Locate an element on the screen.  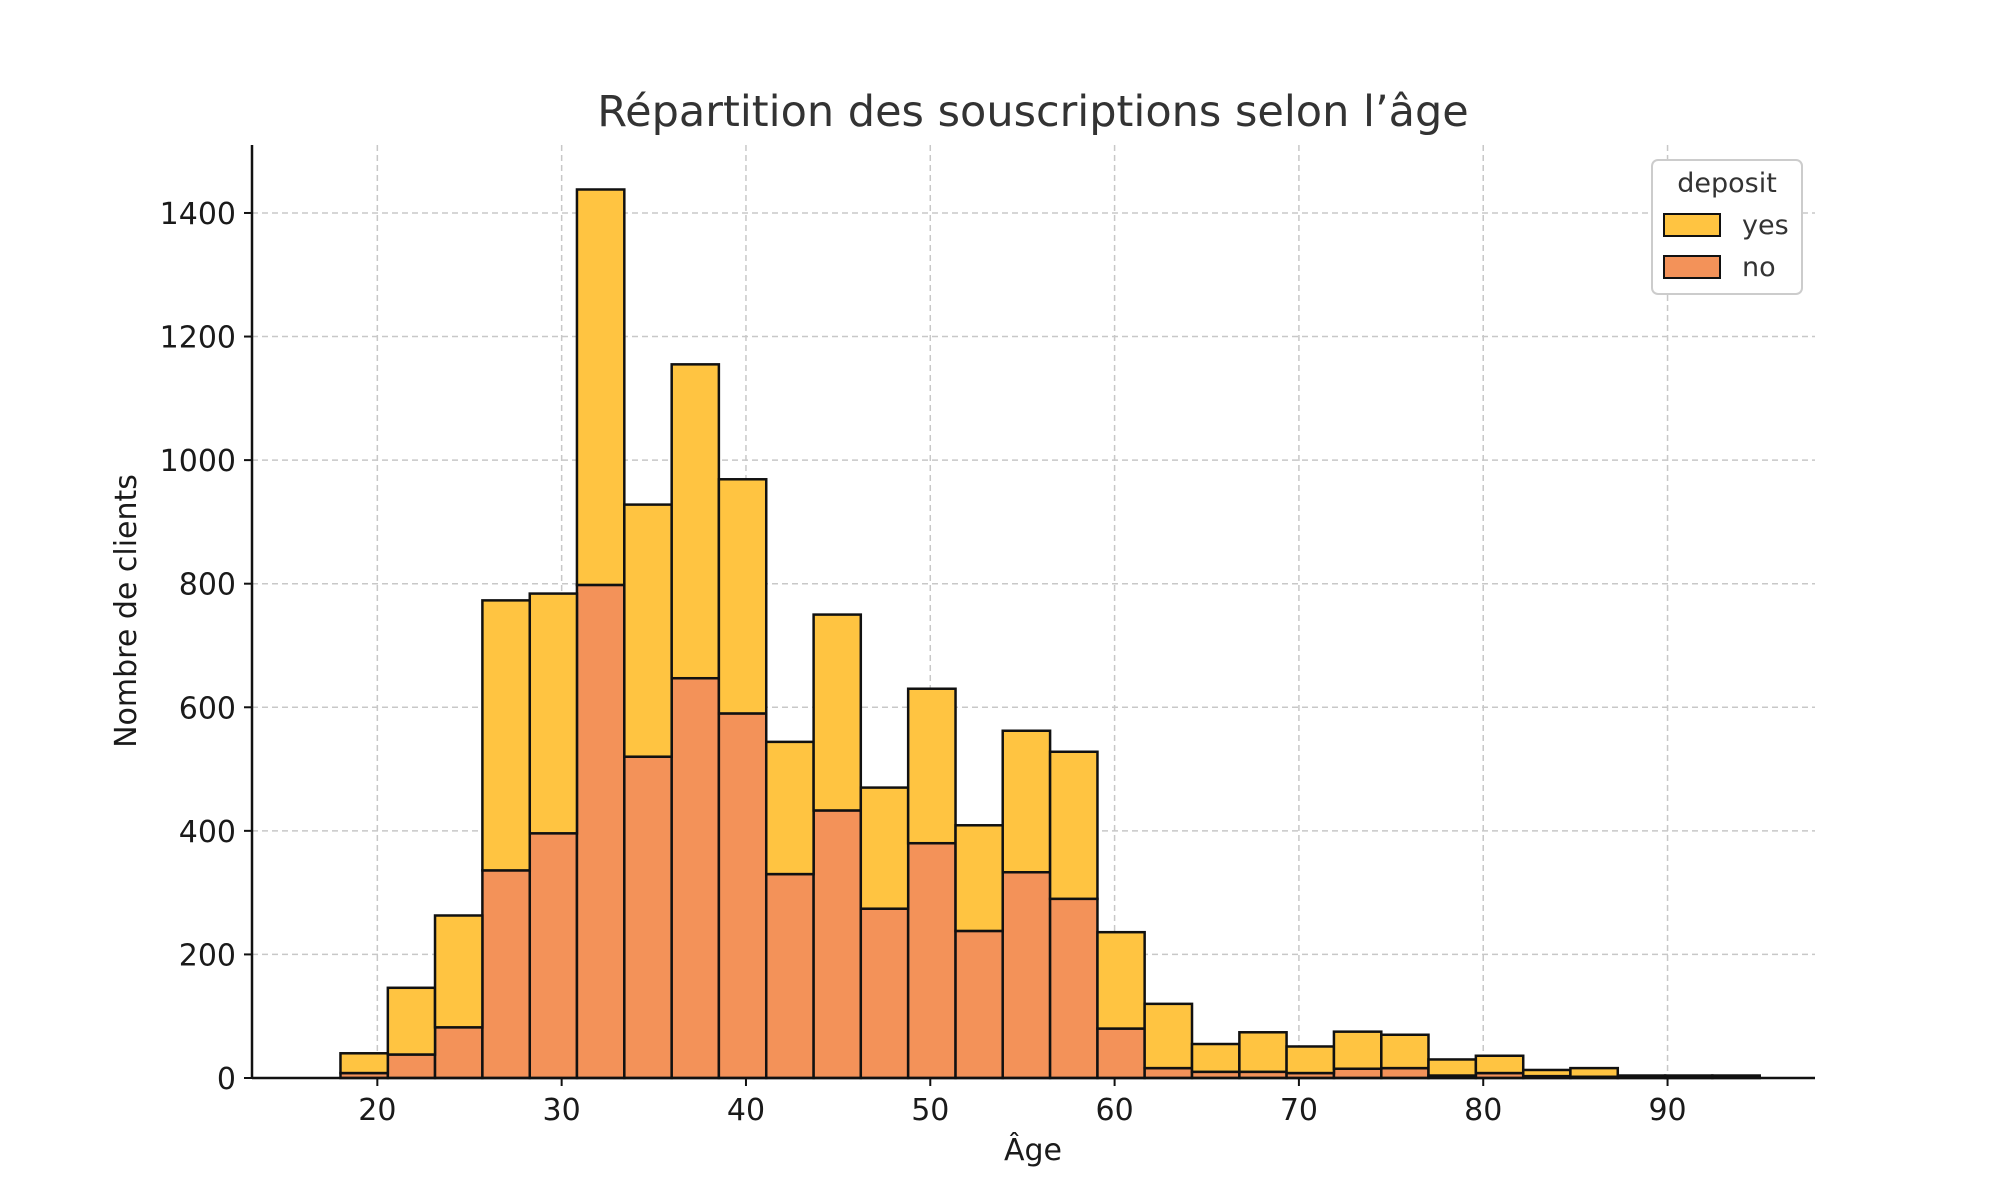
x-tick-label: 80 is located at coordinates (1483, 1110).